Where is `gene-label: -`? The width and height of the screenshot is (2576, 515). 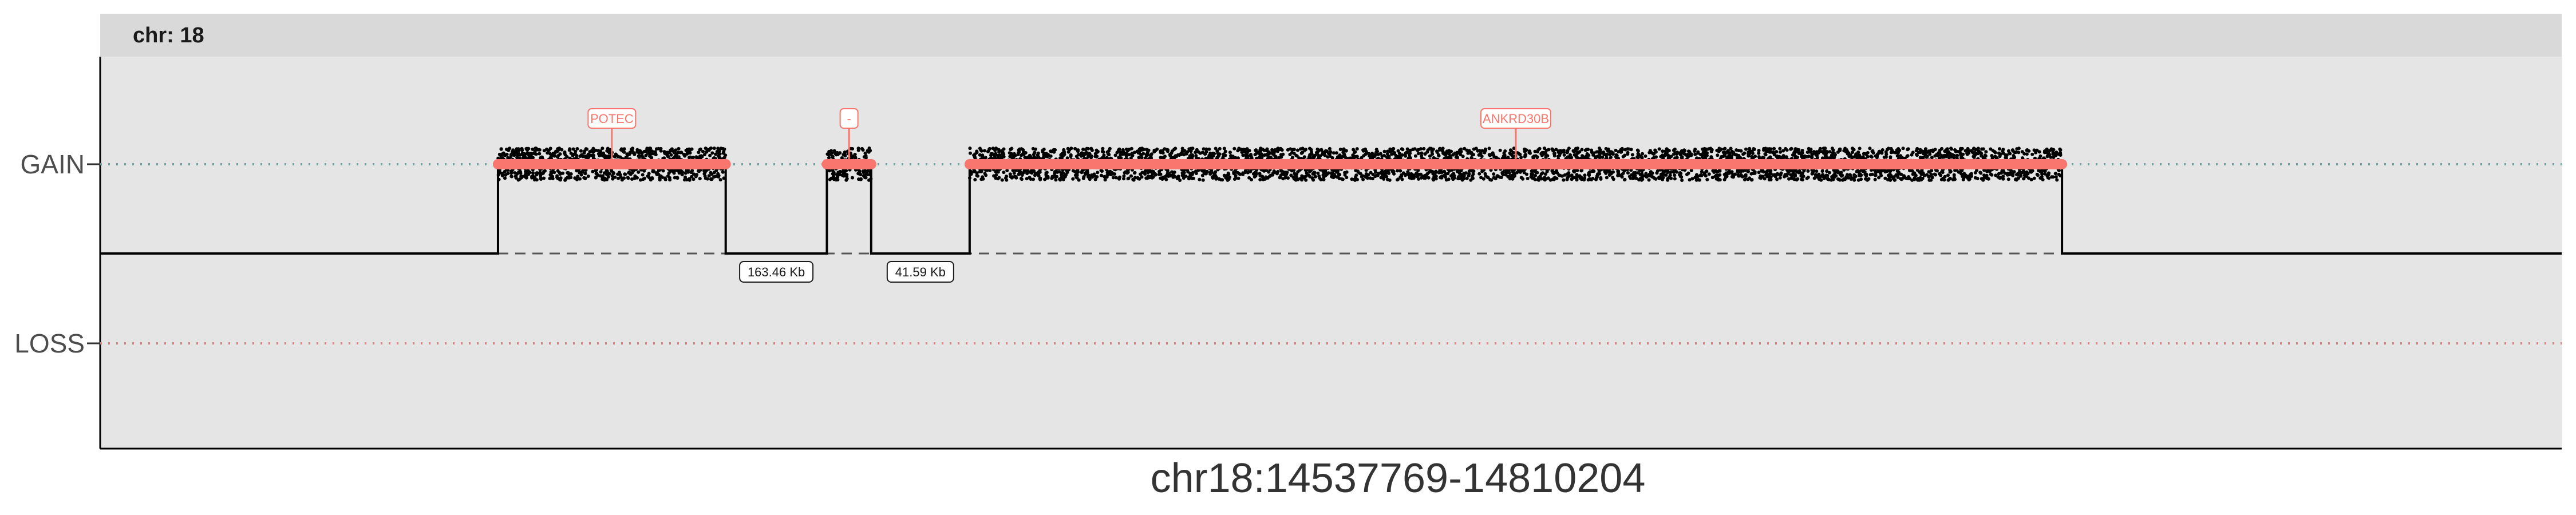 gene-label: - is located at coordinates (849, 119).